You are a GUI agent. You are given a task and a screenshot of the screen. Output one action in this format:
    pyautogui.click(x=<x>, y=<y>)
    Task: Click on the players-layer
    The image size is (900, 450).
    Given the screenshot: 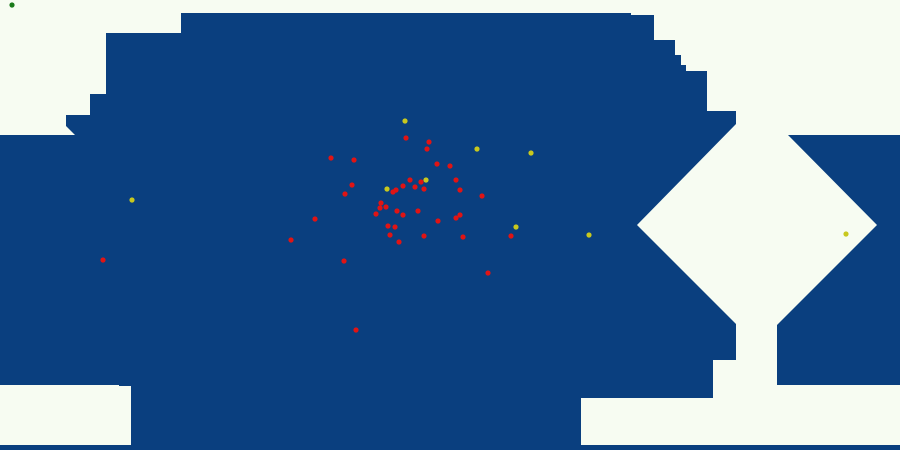 What is the action you would take?
    pyautogui.click(x=12, y=5)
    